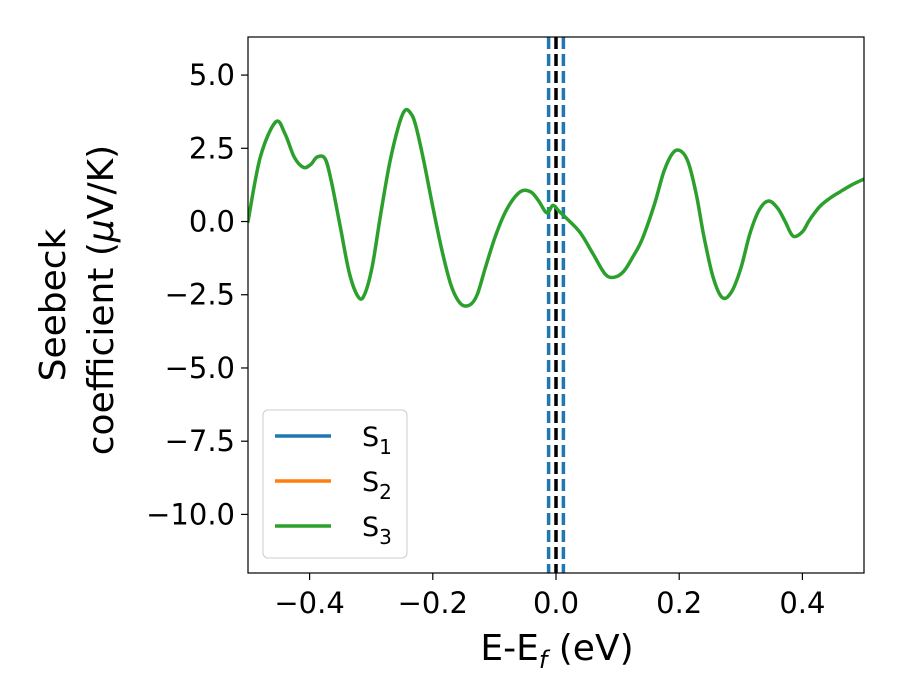 The image size is (900, 700). What do you see at coordinates (377, 485) in the screenshot?
I see `legend-label-2: S2` at bounding box center [377, 485].